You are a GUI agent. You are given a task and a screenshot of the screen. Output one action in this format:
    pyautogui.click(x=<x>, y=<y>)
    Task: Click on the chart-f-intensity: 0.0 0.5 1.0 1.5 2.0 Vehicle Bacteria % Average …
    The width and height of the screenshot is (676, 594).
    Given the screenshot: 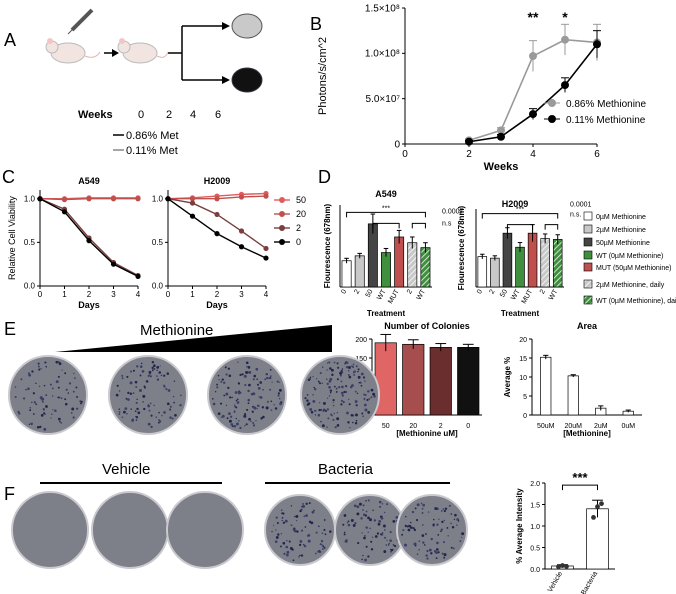 What is the action you would take?
    pyautogui.click(x=565, y=532)
    